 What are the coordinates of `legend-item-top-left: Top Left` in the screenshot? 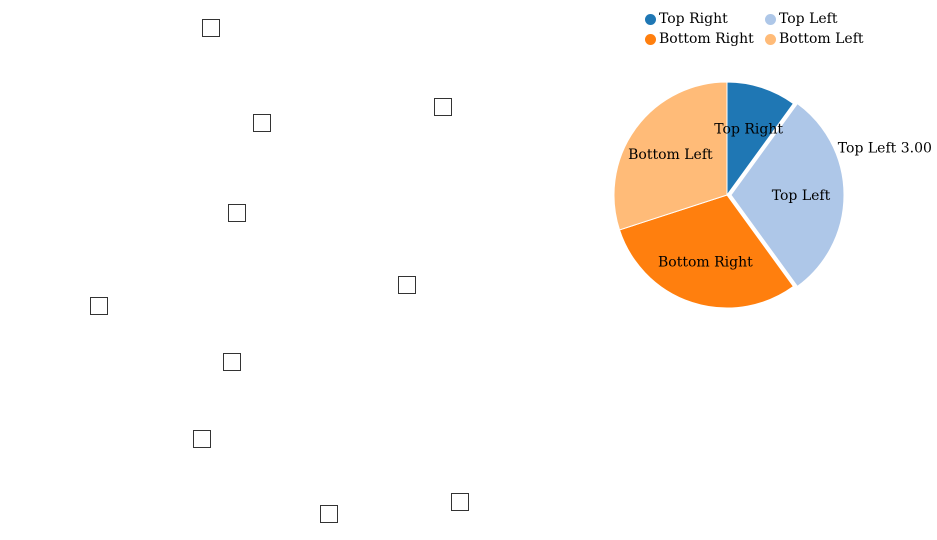 It's located at (825, 19).